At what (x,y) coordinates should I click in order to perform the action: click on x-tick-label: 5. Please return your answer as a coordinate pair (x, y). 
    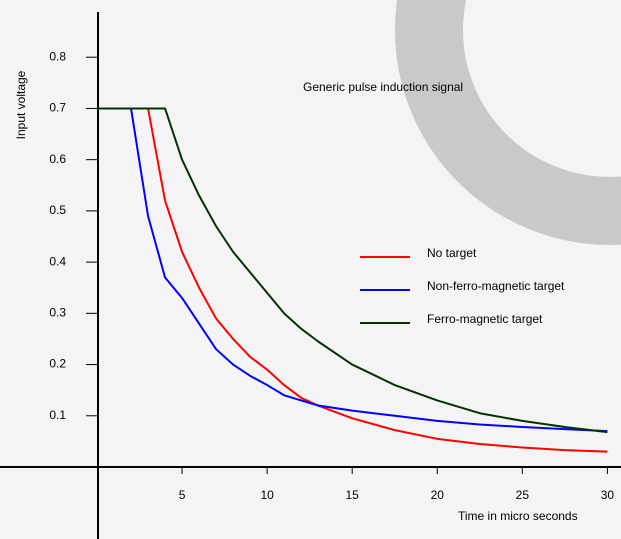
    Looking at the image, I should click on (182, 495).